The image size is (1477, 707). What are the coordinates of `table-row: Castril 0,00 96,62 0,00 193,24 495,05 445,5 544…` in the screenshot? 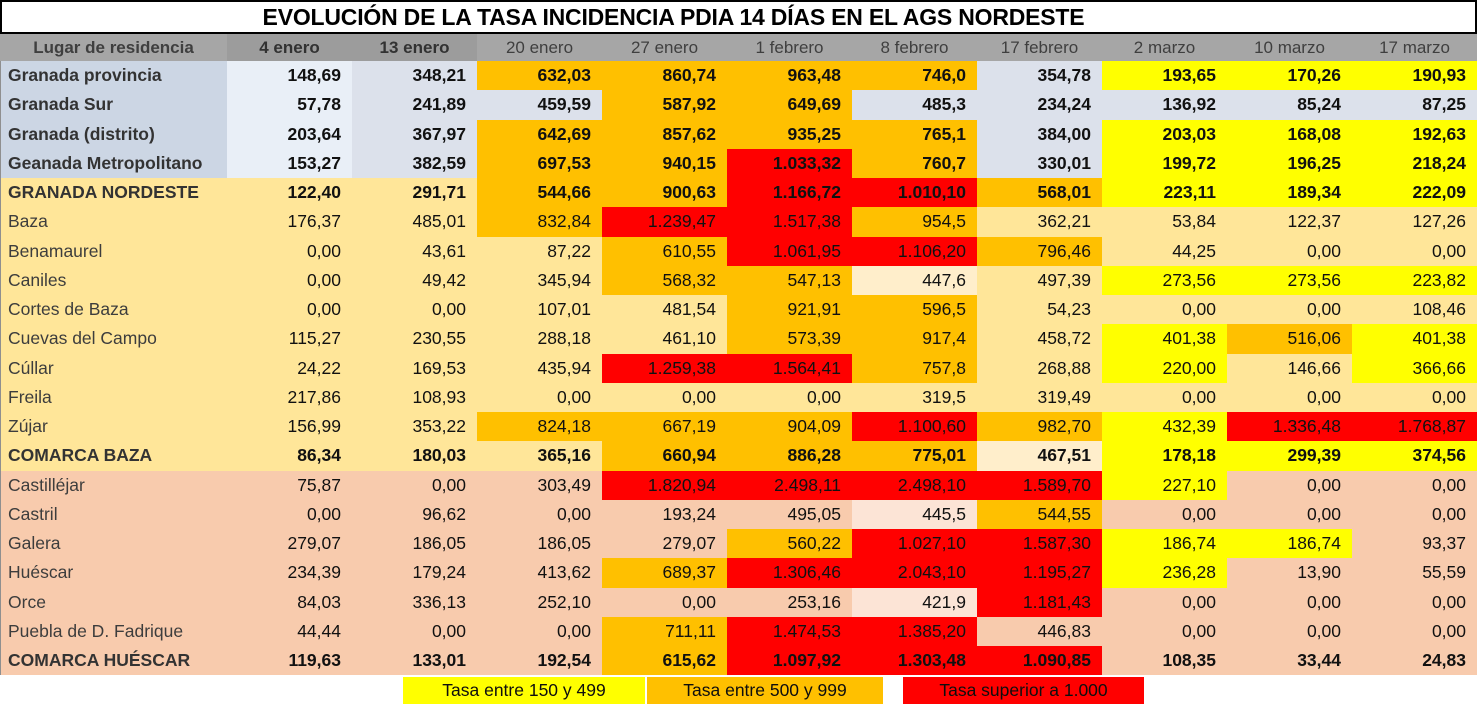 It's located at (739, 514).